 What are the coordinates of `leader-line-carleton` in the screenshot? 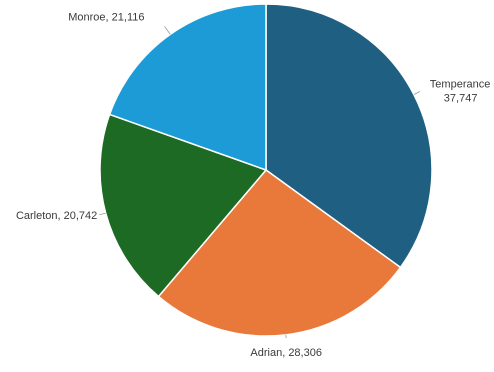 It's located at (102, 214).